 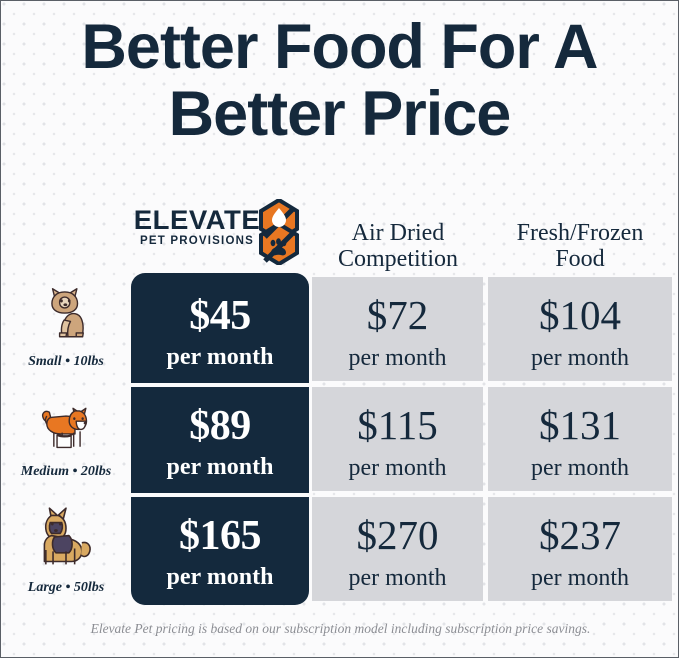 What do you see at coordinates (580, 535) in the screenshot?
I see `fresh-frozen-price-large: $237` at bounding box center [580, 535].